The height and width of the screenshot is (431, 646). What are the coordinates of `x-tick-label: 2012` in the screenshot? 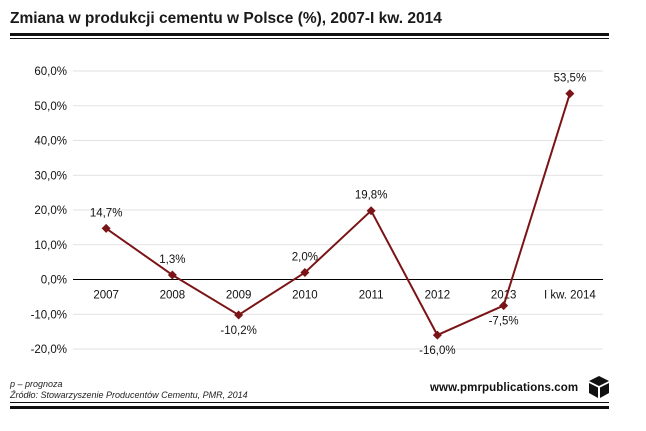 It's located at (438, 296).